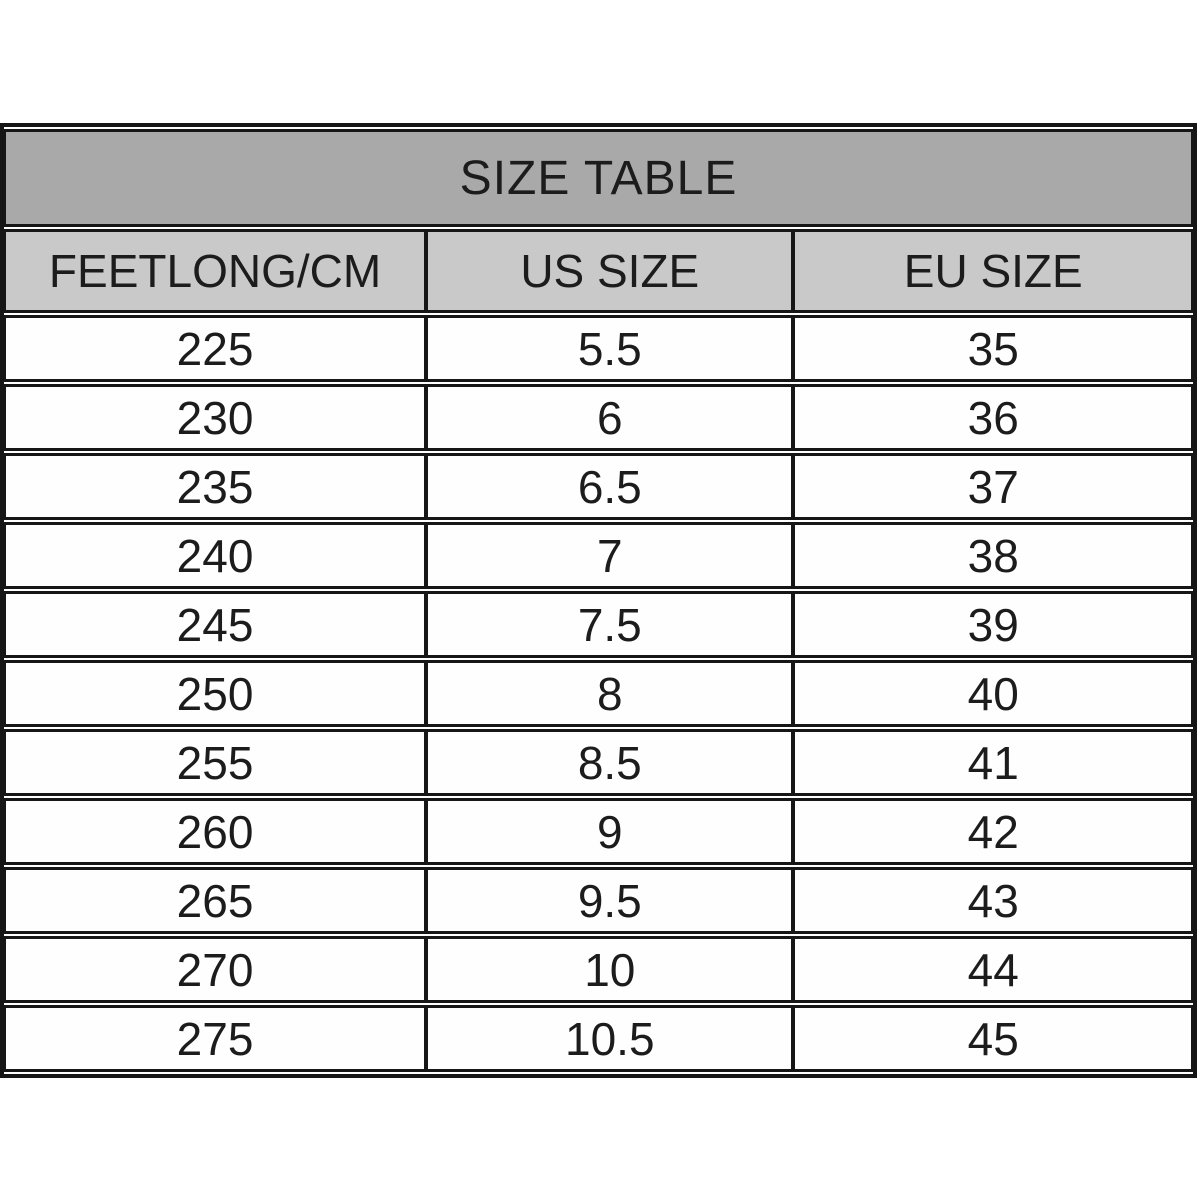  Describe the element at coordinates (610, 831) in the screenshot. I see `cell-us-size: 9` at that location.